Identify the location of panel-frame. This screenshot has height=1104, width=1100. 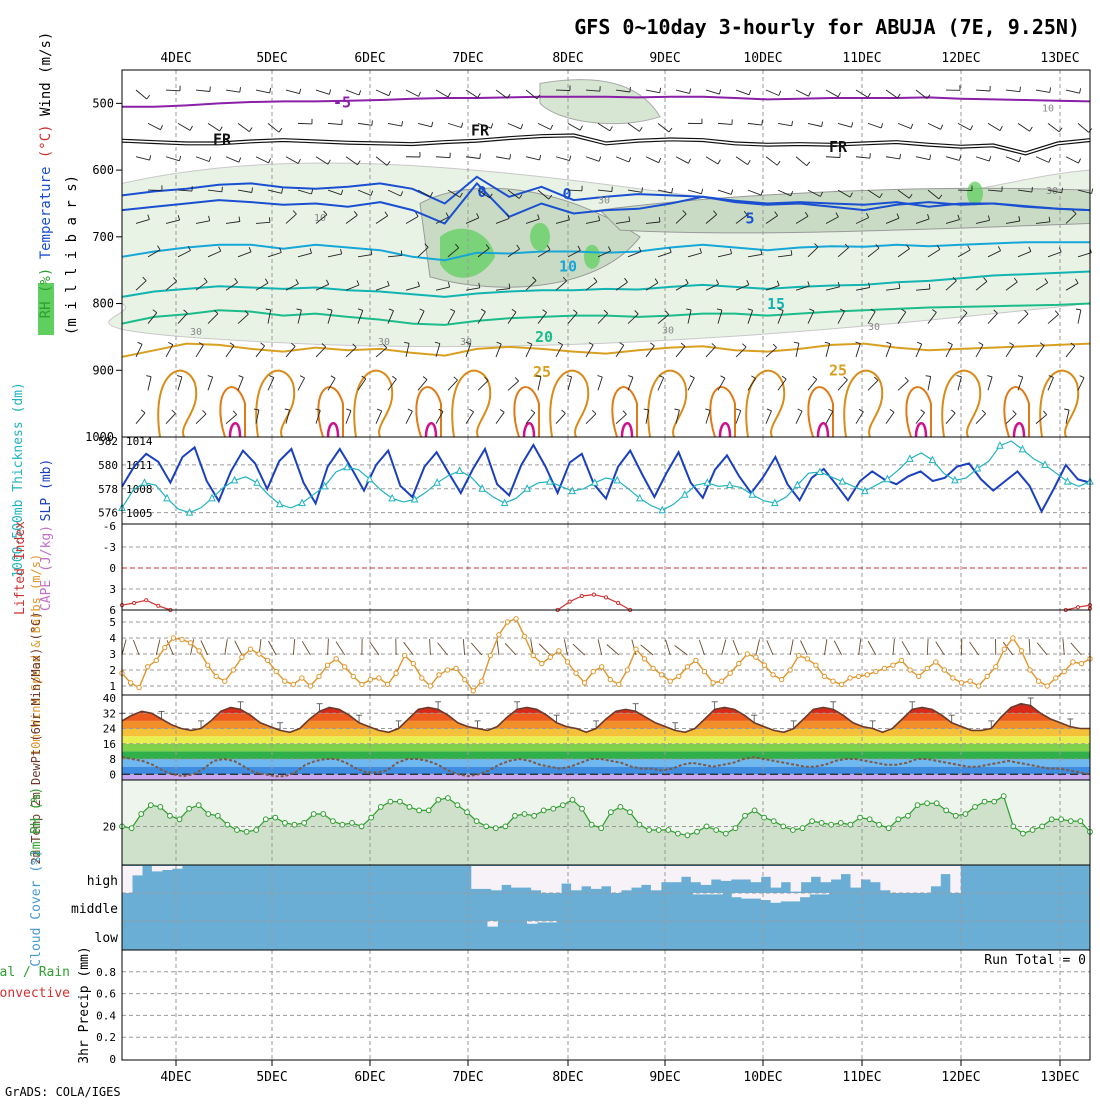
(606, 480).